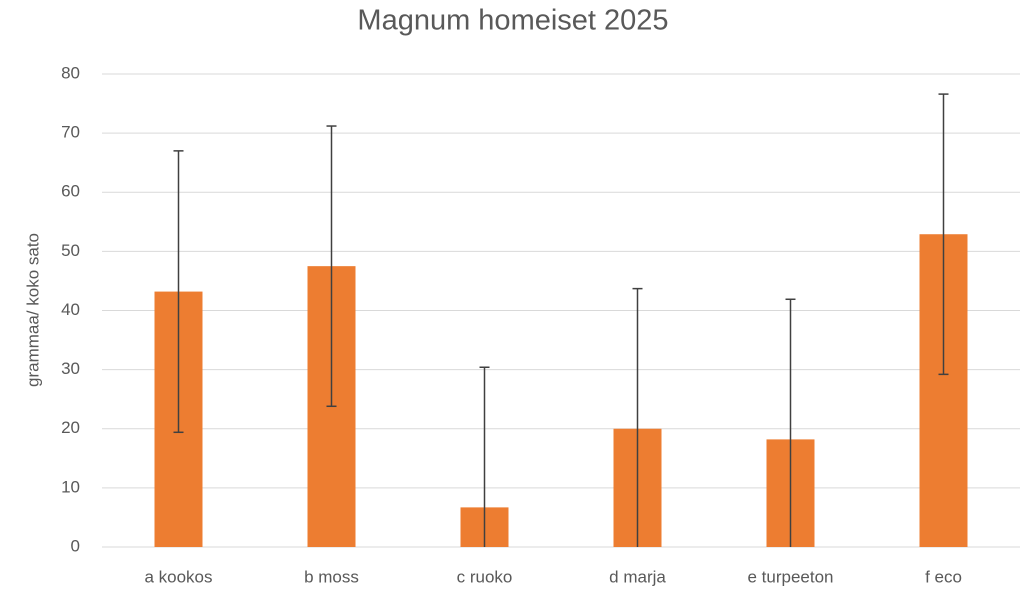 The width and height of the screenshot is (1025, 593). Describe the element at coordinates (32, 310) in the screenshot. I see `y-axis-label: grammaa/ koko sato` at that location.